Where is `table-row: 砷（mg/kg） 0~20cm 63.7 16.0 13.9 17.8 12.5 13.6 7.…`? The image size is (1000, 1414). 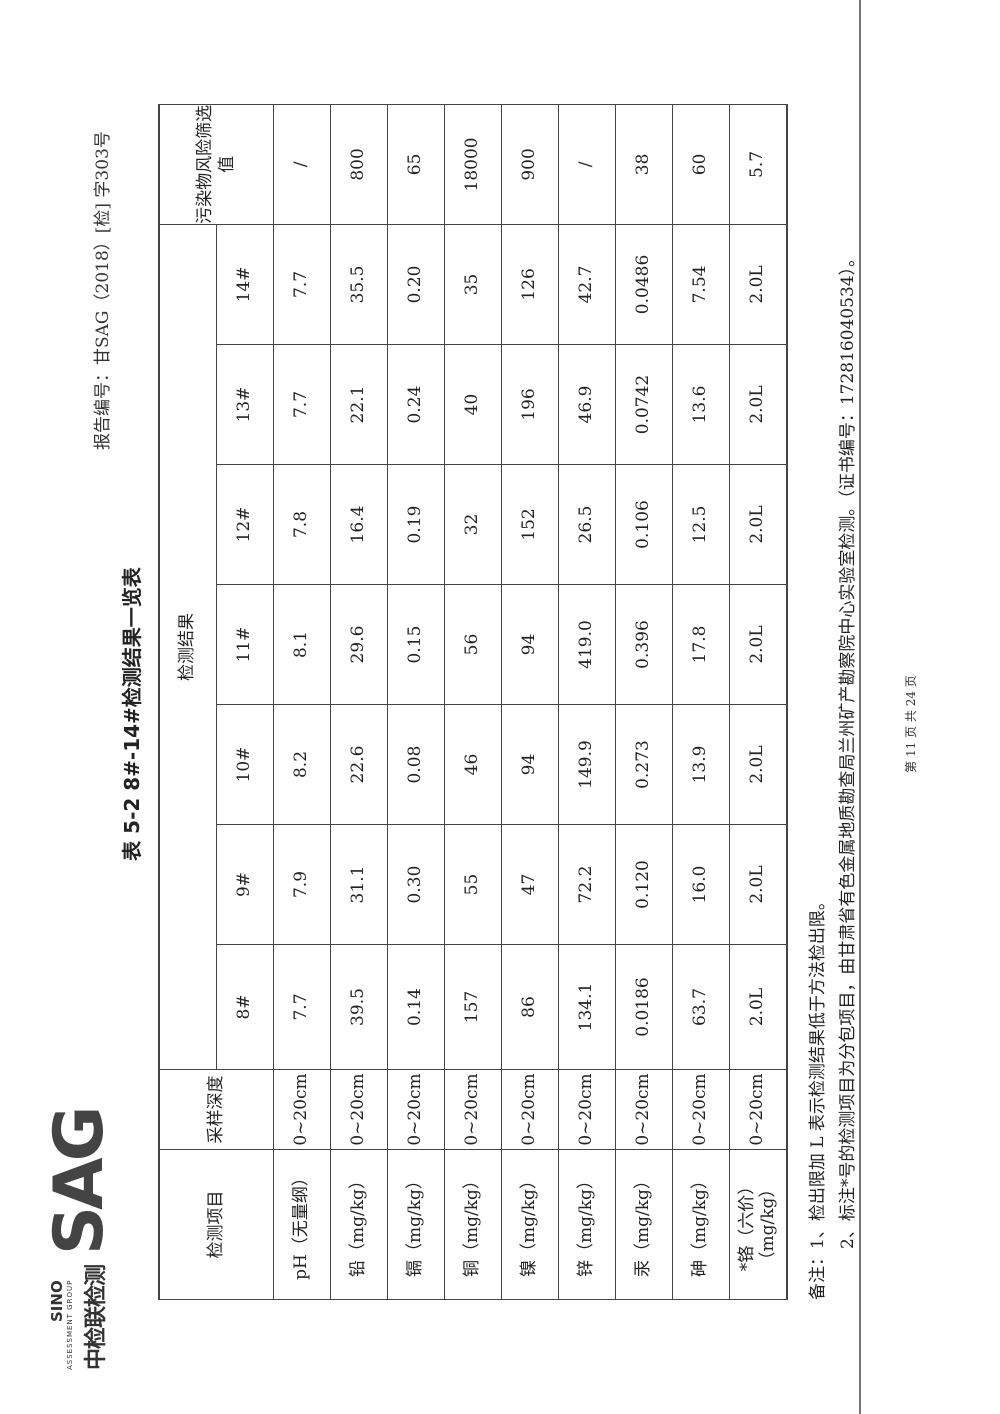
table-row: 砷（mg/kg） 0~20cm 63.7 16.0 13.9 17.8 12.5 13.6 7.… is located at coordinates (701, 702).